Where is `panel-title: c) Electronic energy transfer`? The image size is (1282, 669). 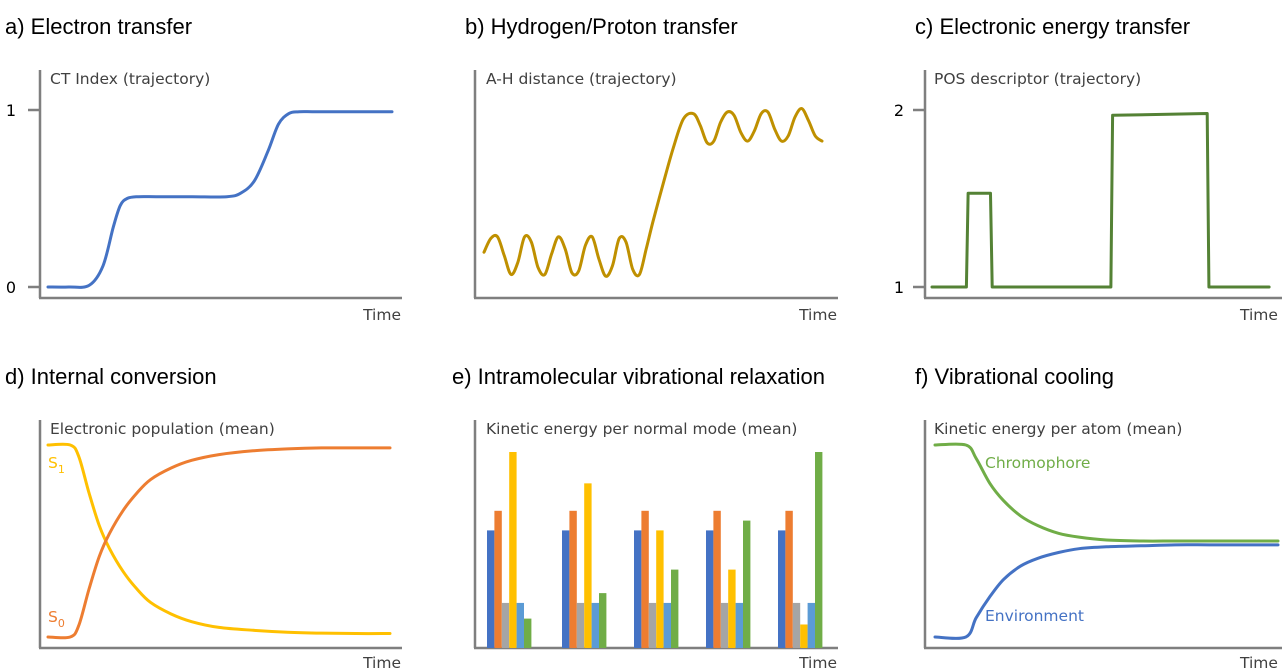 panel-title: c) Electronic energy transfer is located at coordinates (1052, 26).